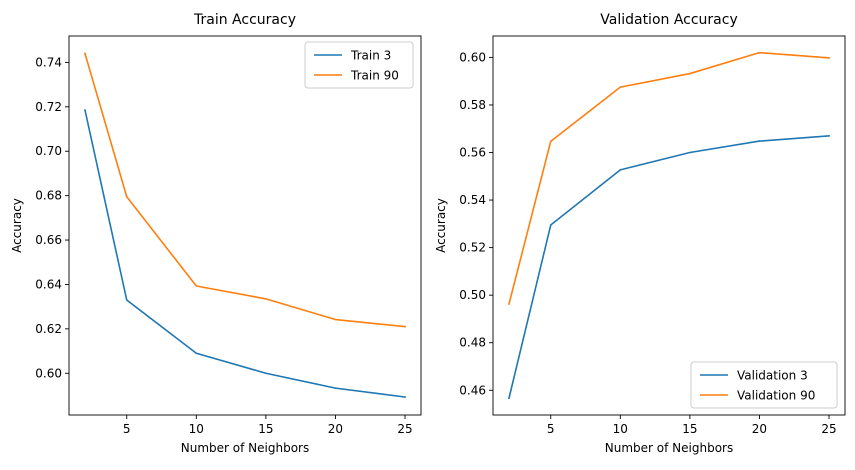  Describe the element at coordinates (772, 376) in the screenshot. I see `legend-label: Validation 3` at that location.